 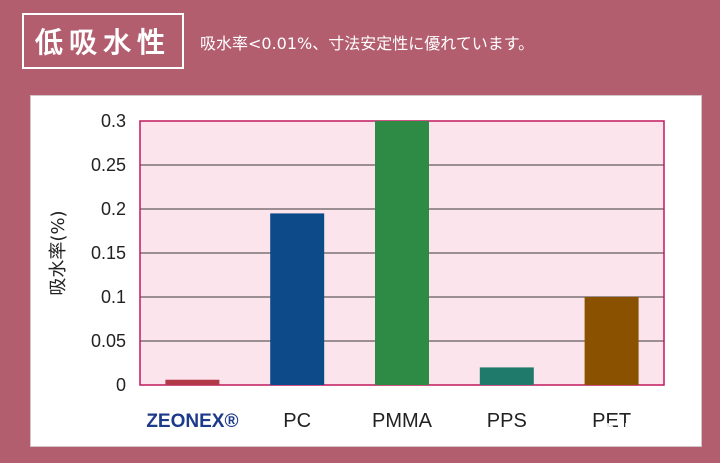 I want to click on x-tick-label: PMMA, so click(x=402, y=421).